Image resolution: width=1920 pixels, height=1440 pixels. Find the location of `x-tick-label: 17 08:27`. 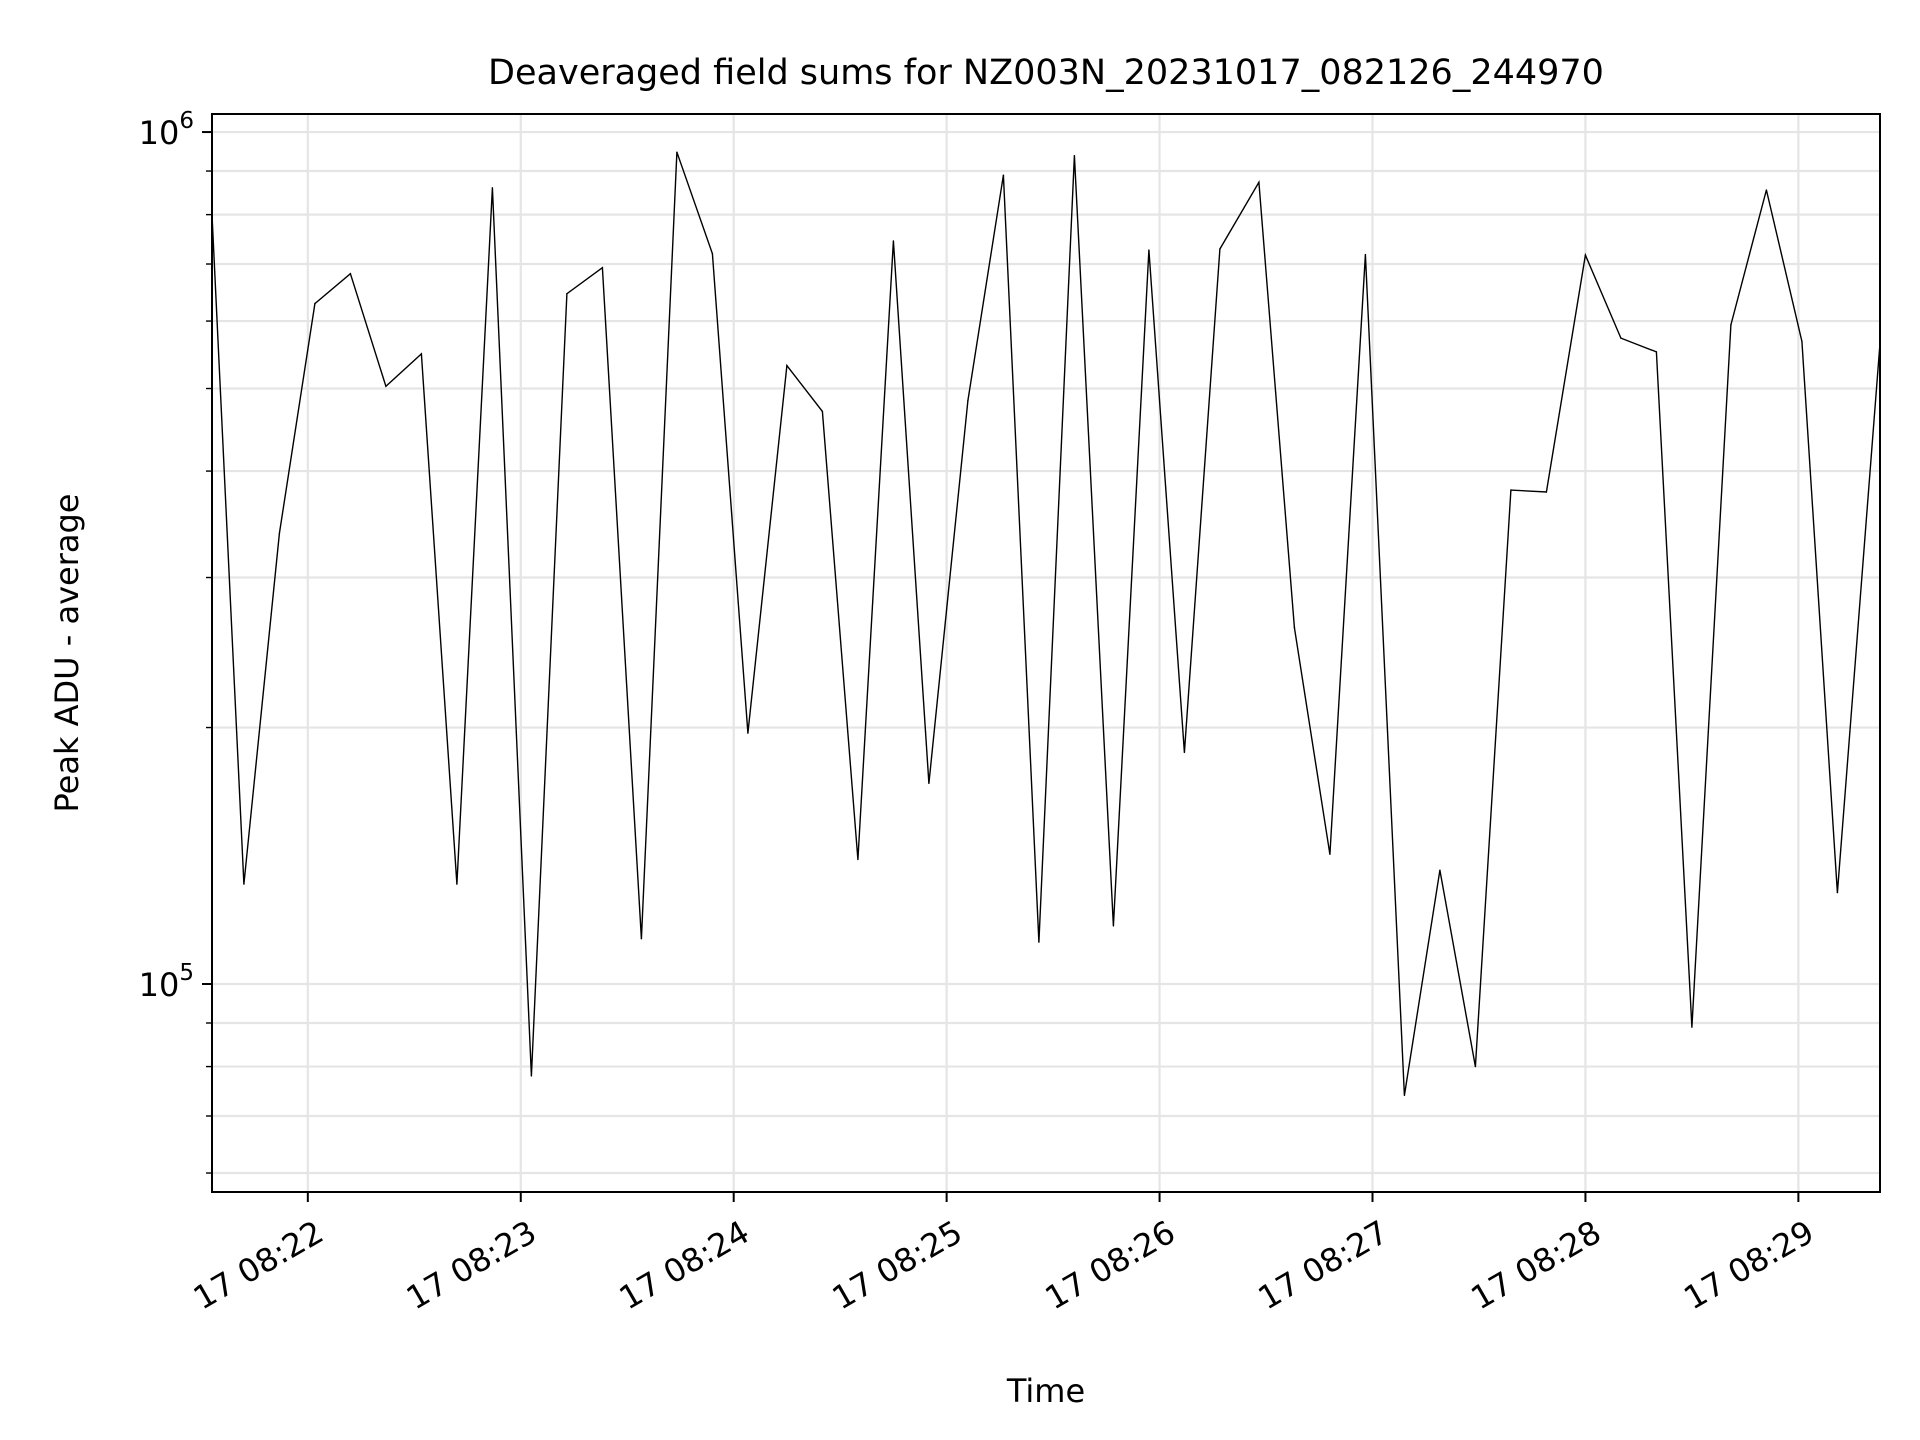

x-tick-label: 17 08:27 is located at coordinates (1323, 1265).